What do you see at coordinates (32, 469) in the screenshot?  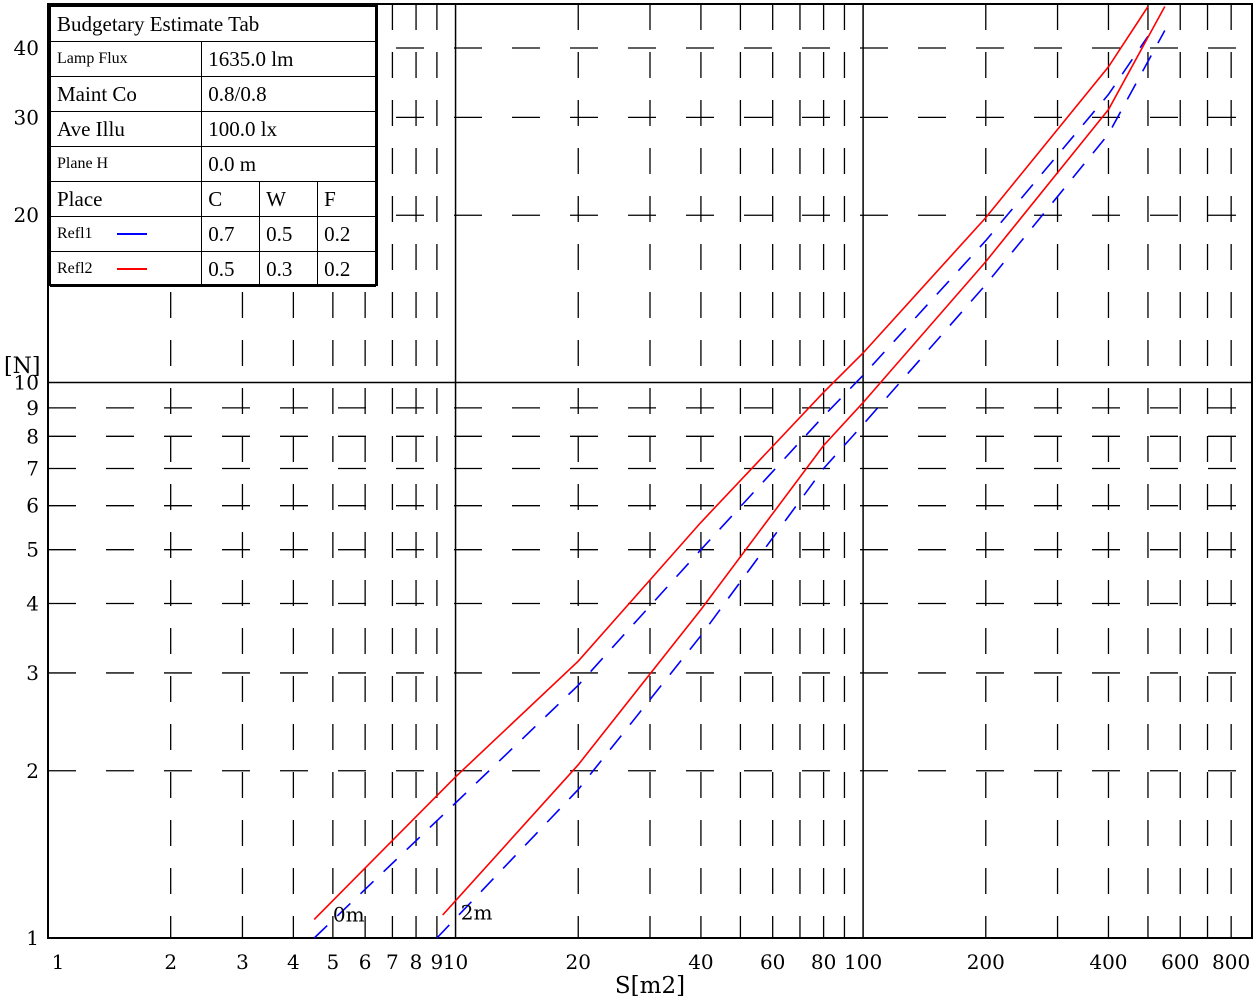 I see `y-tick-label: 7` at bounding box center [32, 469].